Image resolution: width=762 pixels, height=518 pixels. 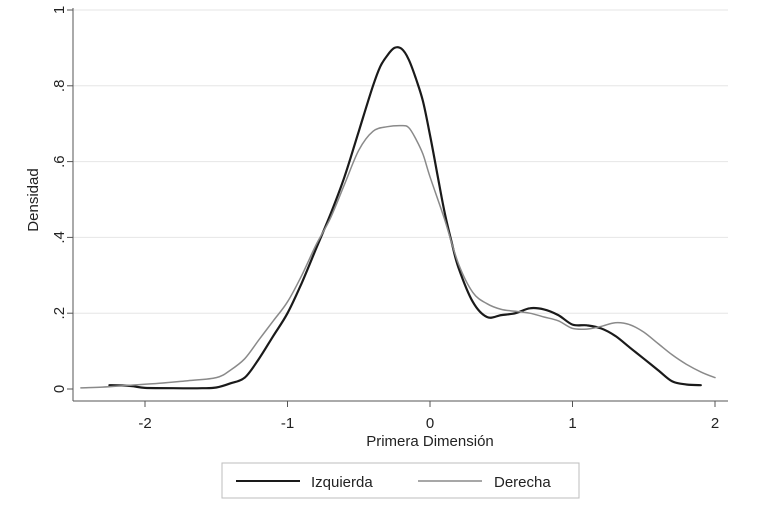 What do you see at coordinates (59, 313) in the screenshot?
I see `y-tick-label-1: .2` at bounding box center [59, 313].